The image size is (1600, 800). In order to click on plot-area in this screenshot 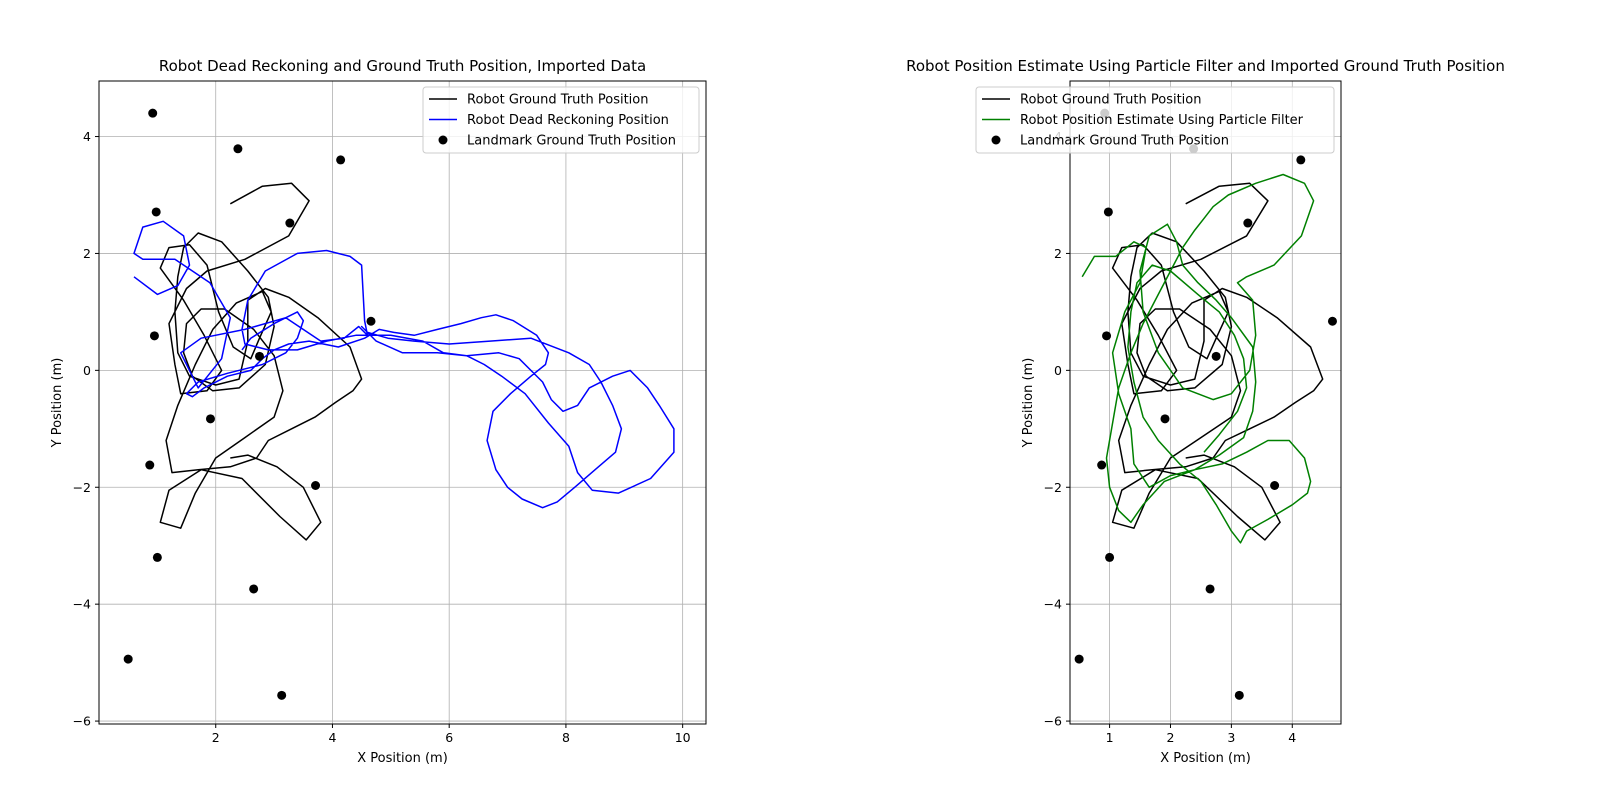, I will do `click(1205, 404)`.